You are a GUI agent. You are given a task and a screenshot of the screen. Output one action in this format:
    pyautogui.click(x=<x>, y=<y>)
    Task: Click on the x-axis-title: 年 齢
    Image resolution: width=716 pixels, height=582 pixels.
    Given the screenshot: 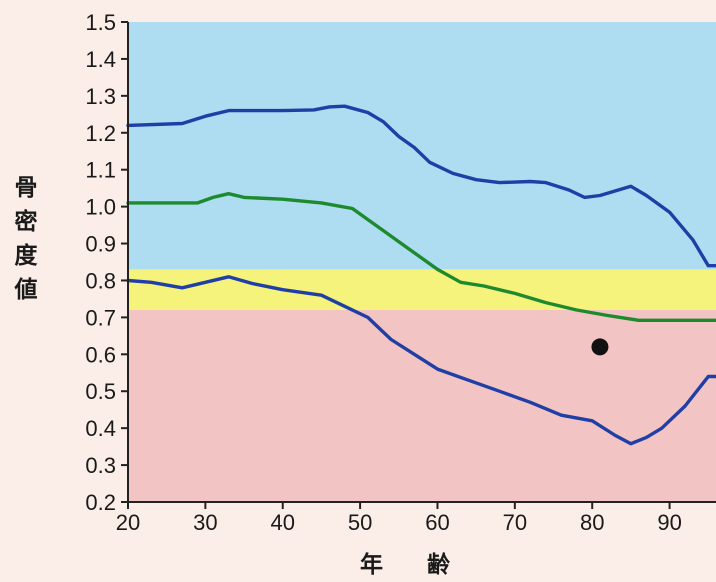 What is the action you would take?
    pyautogui.click(x=414, y=564)
    